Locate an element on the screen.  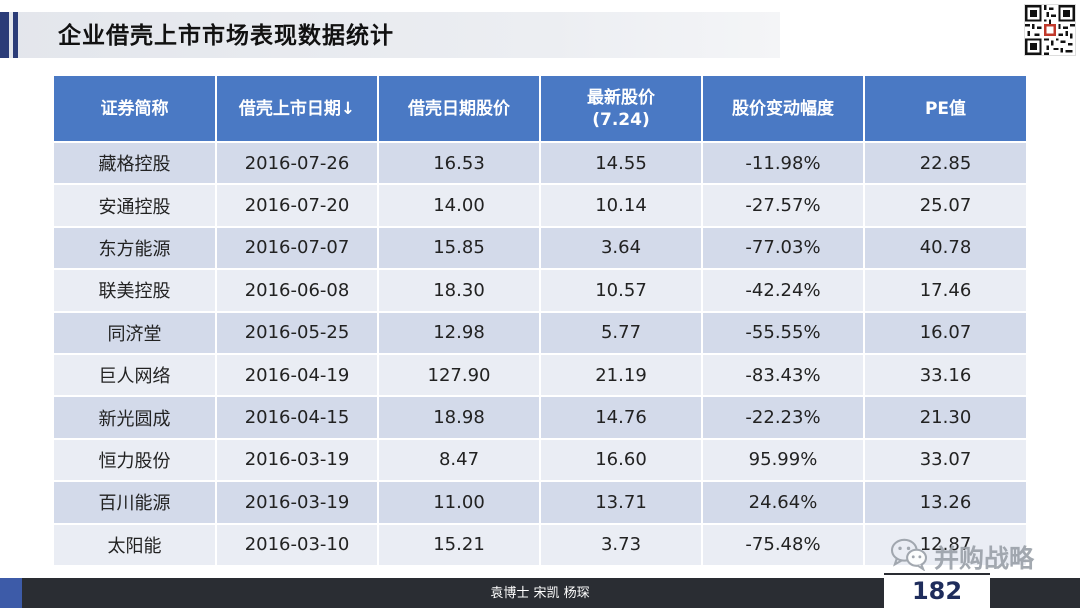
cell-pe-ratio: 12.87 is located at coordinates (945, 545).